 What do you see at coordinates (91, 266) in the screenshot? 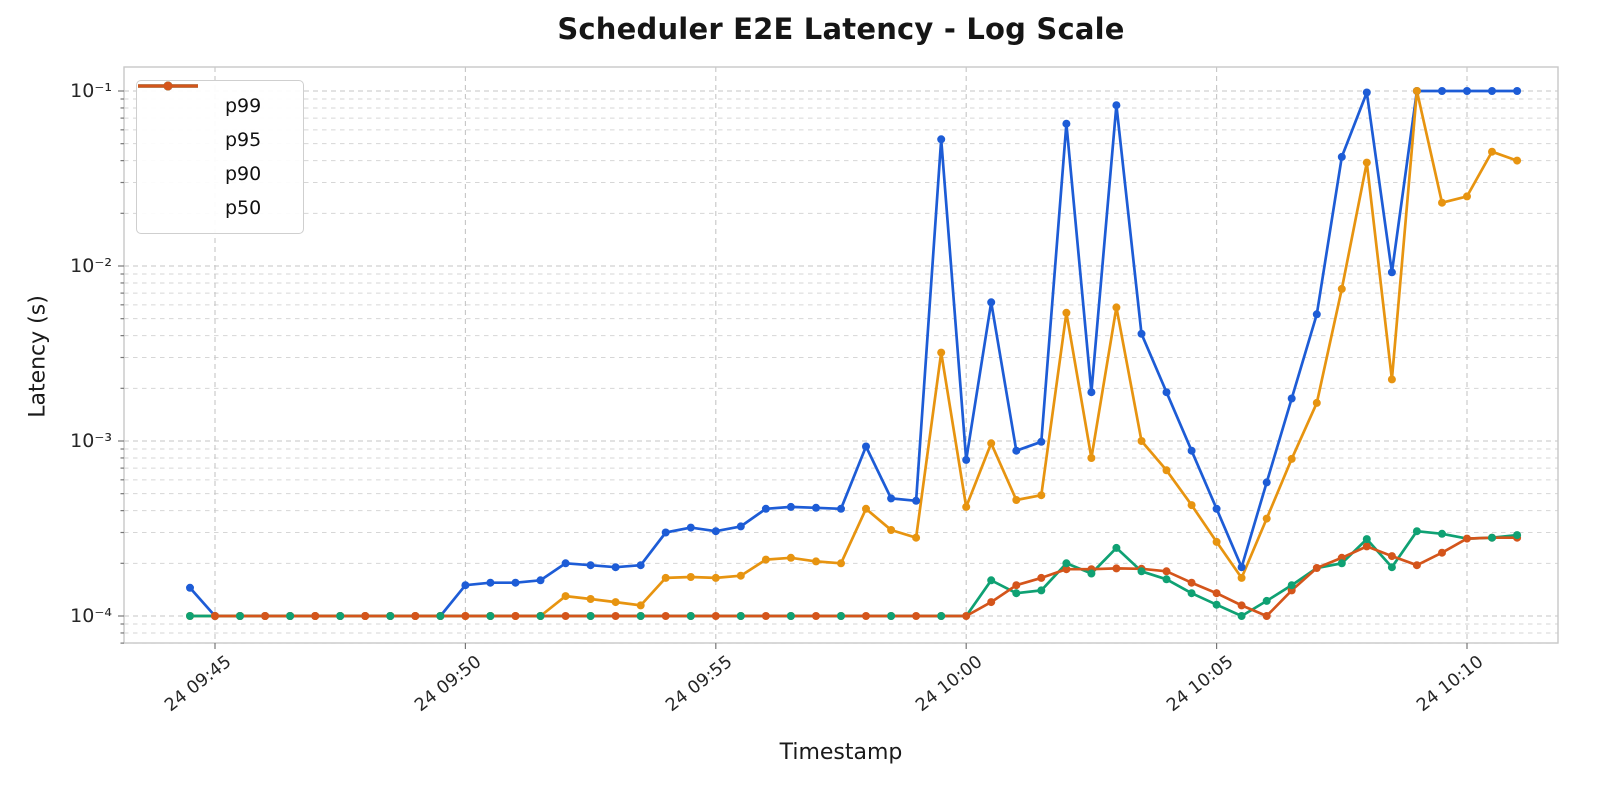
I see `y-tick-label: 10⁻²` at bounding box center [91, 266].